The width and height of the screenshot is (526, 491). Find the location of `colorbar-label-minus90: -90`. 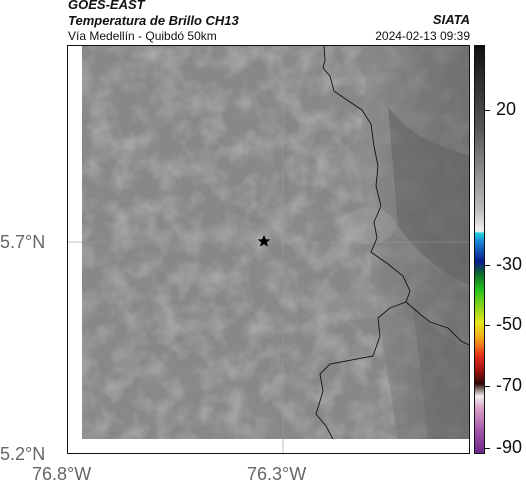

colorbar-label-minus90: -90 is located at coordinates (509, 447).